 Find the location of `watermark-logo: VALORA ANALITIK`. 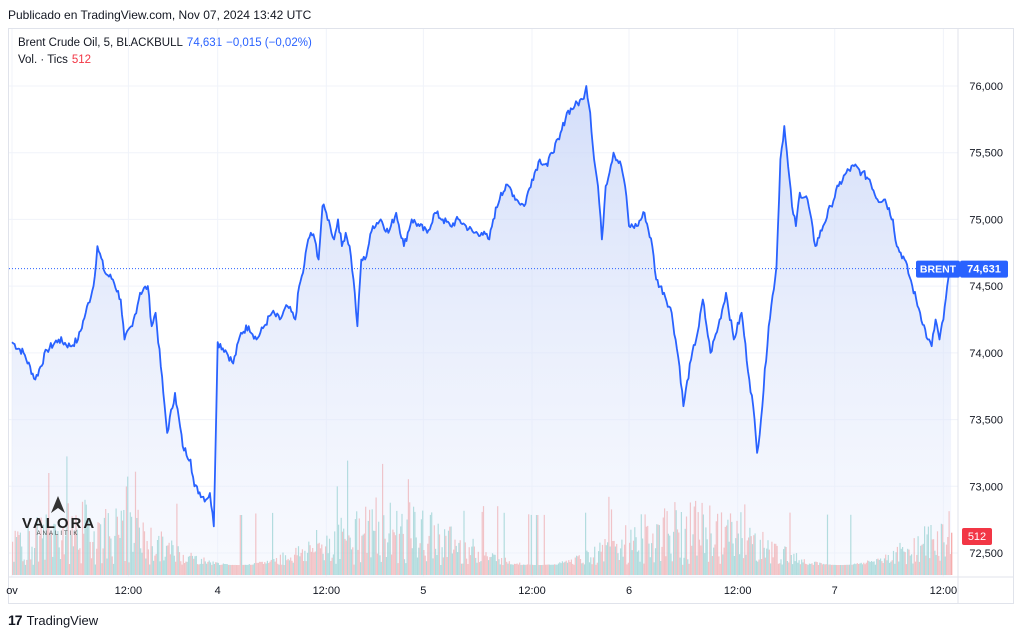

watermark-logo: VALORA ANALITIK is located at coordinates (58, 516).